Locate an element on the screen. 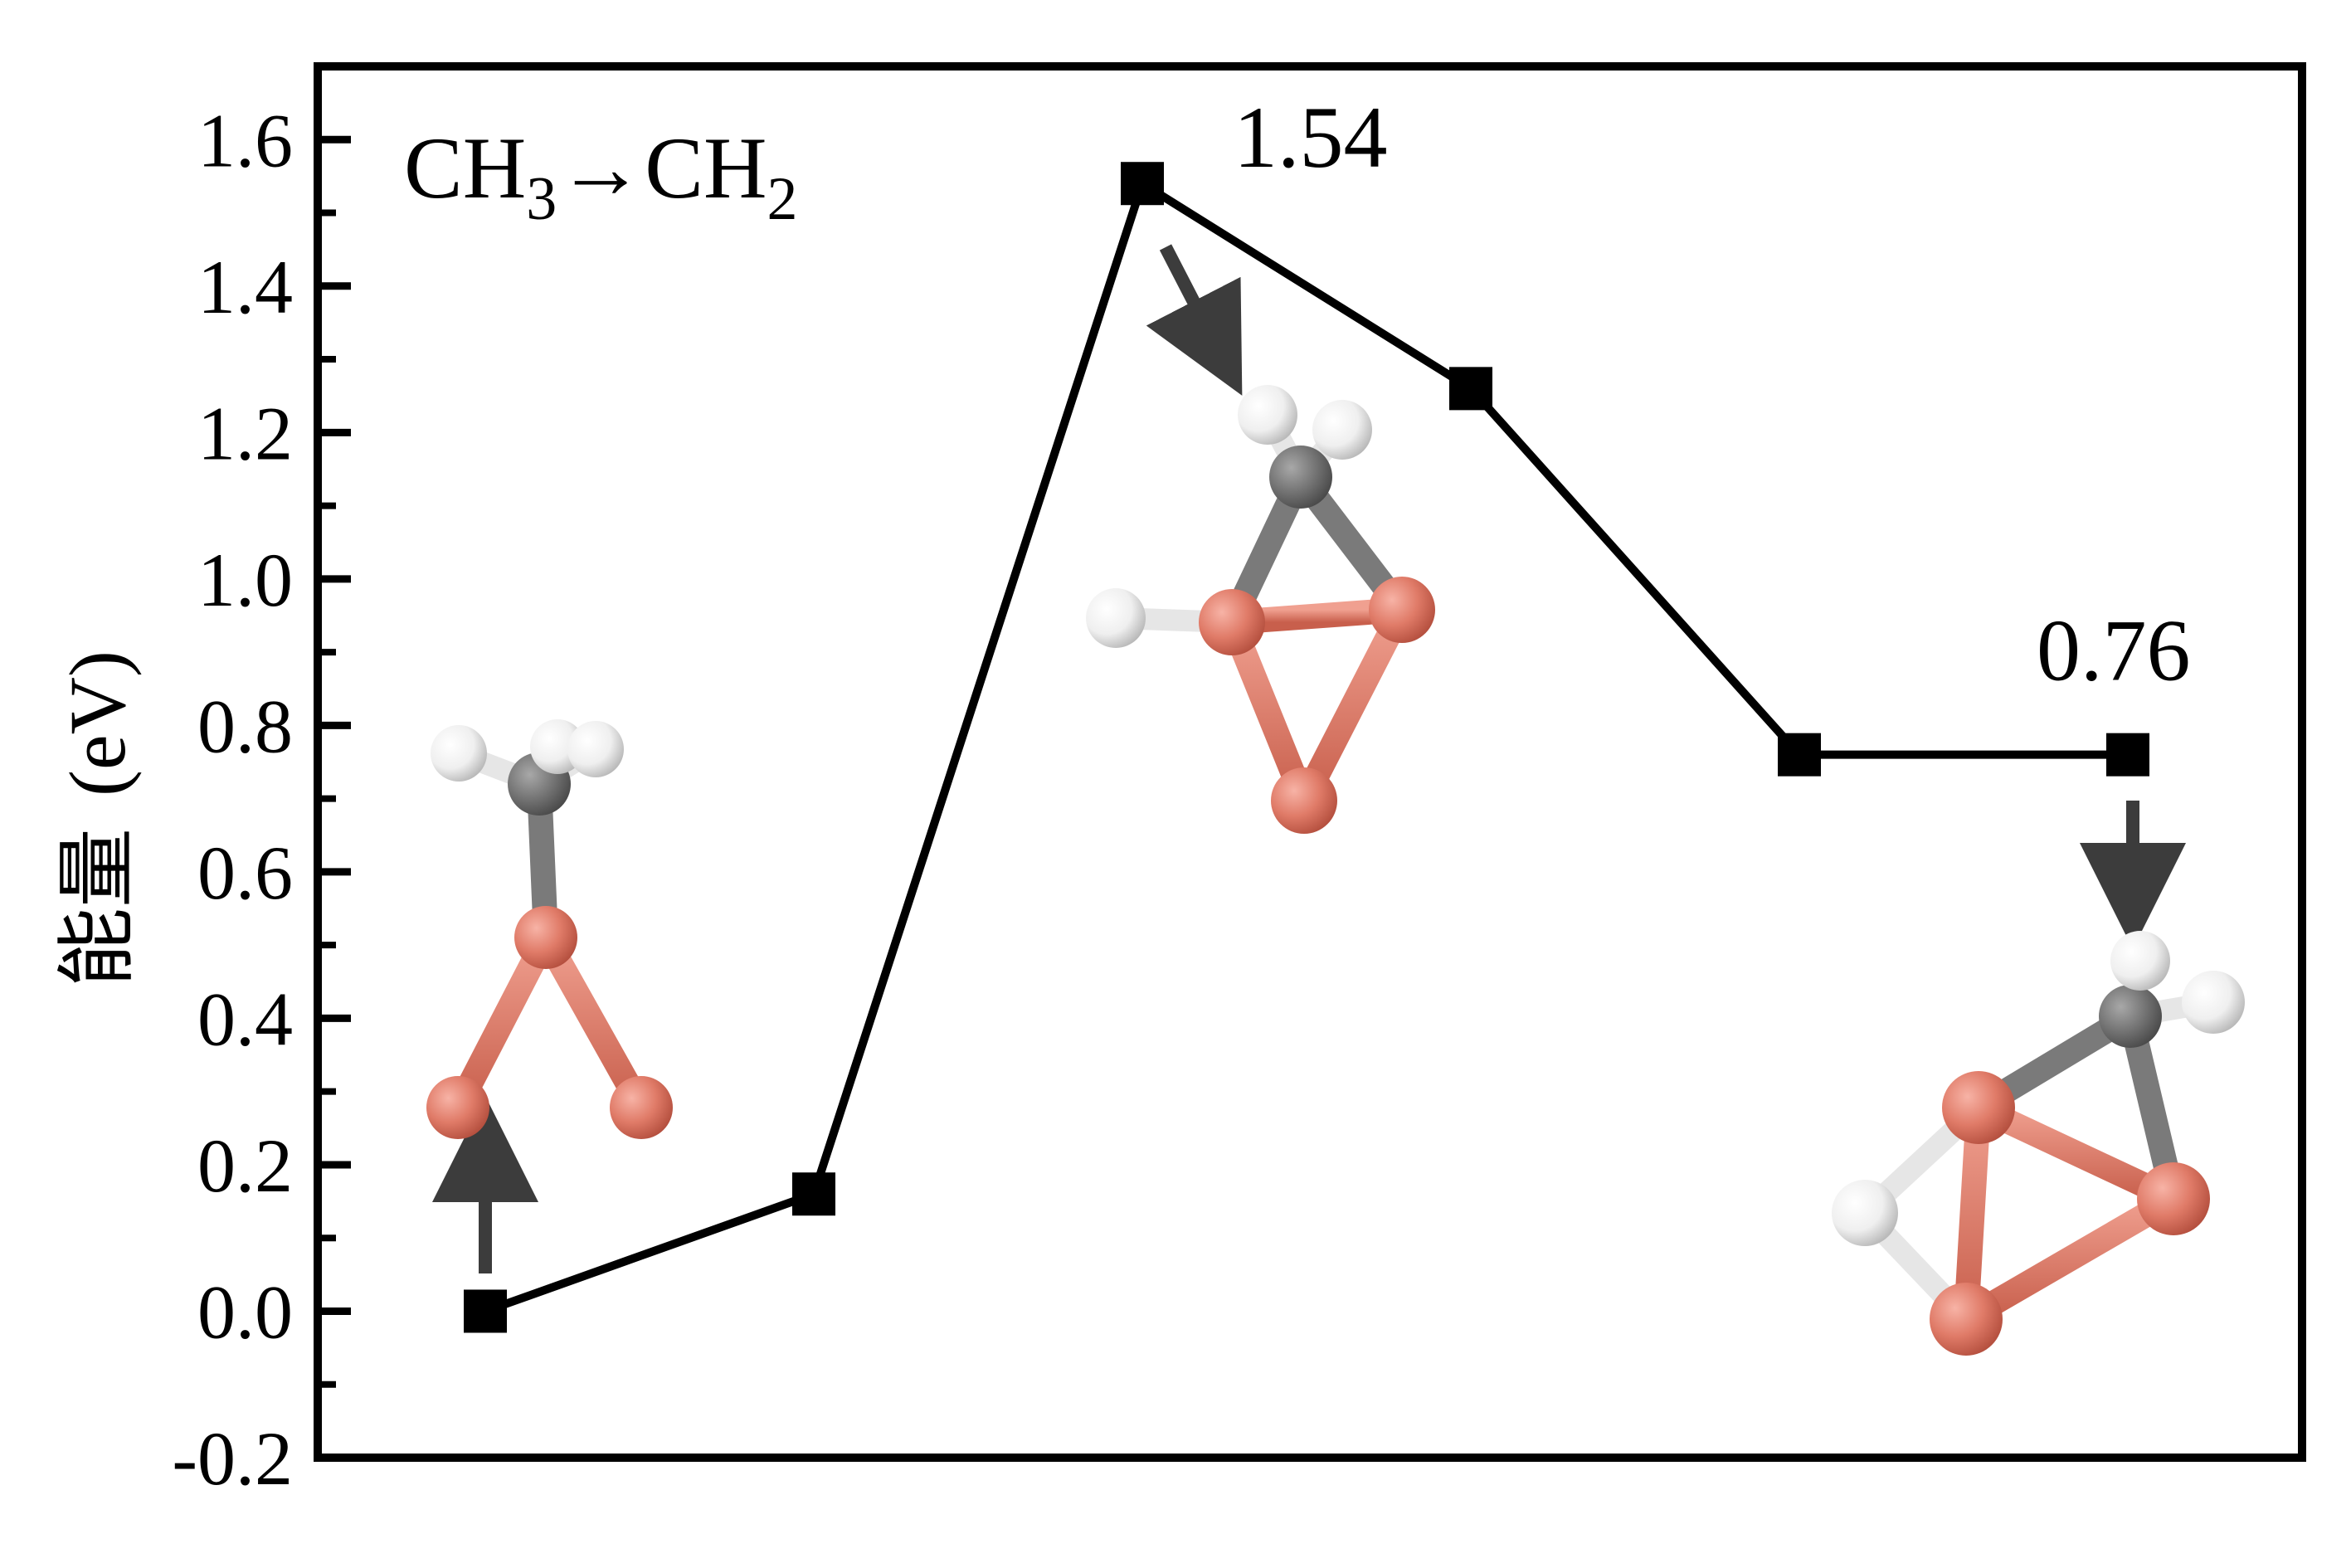 The height and width of the screenshot is (1568, 2351). y-tick-label: 1.0 is located at coordinates (245, 580).